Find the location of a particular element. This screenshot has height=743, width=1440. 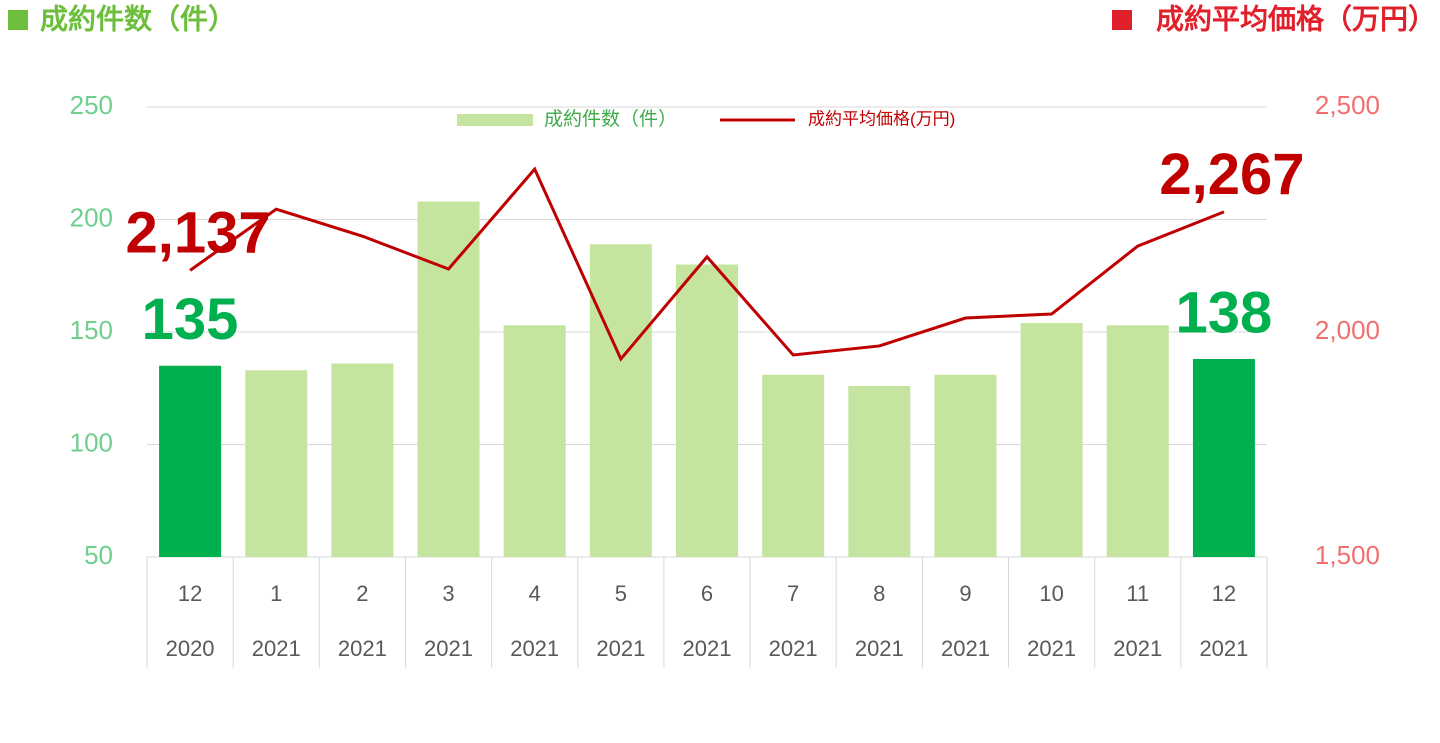

x-tick-label: 7 is located at coordinates (793, 593).